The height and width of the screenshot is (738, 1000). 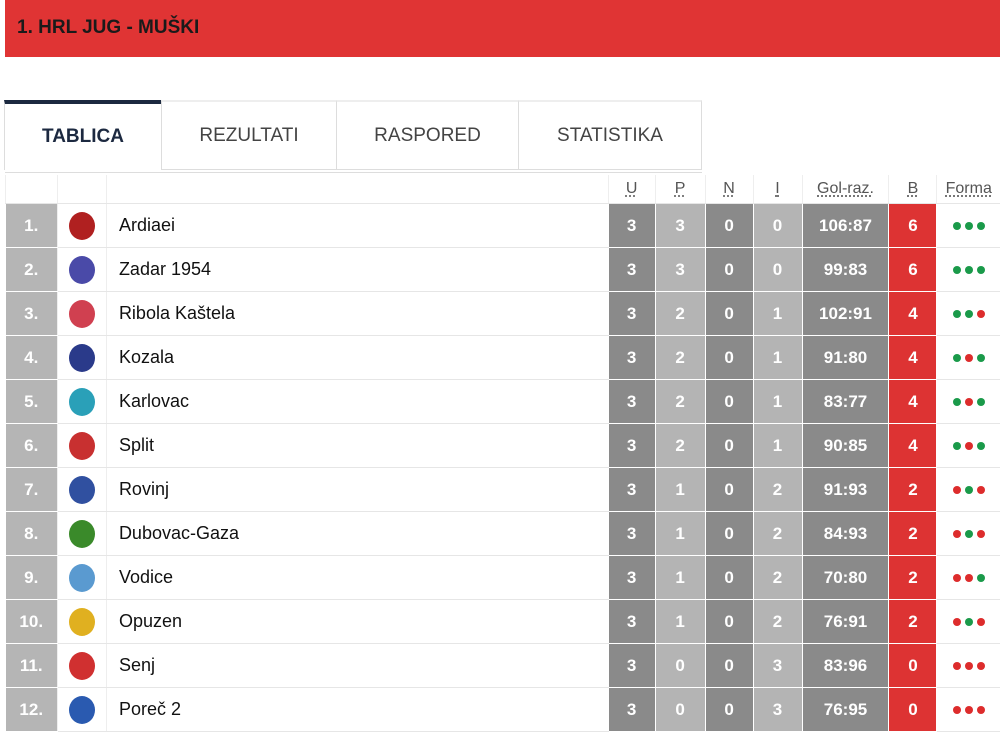 I want to click on rank: 1., so click(x=31, y=225).